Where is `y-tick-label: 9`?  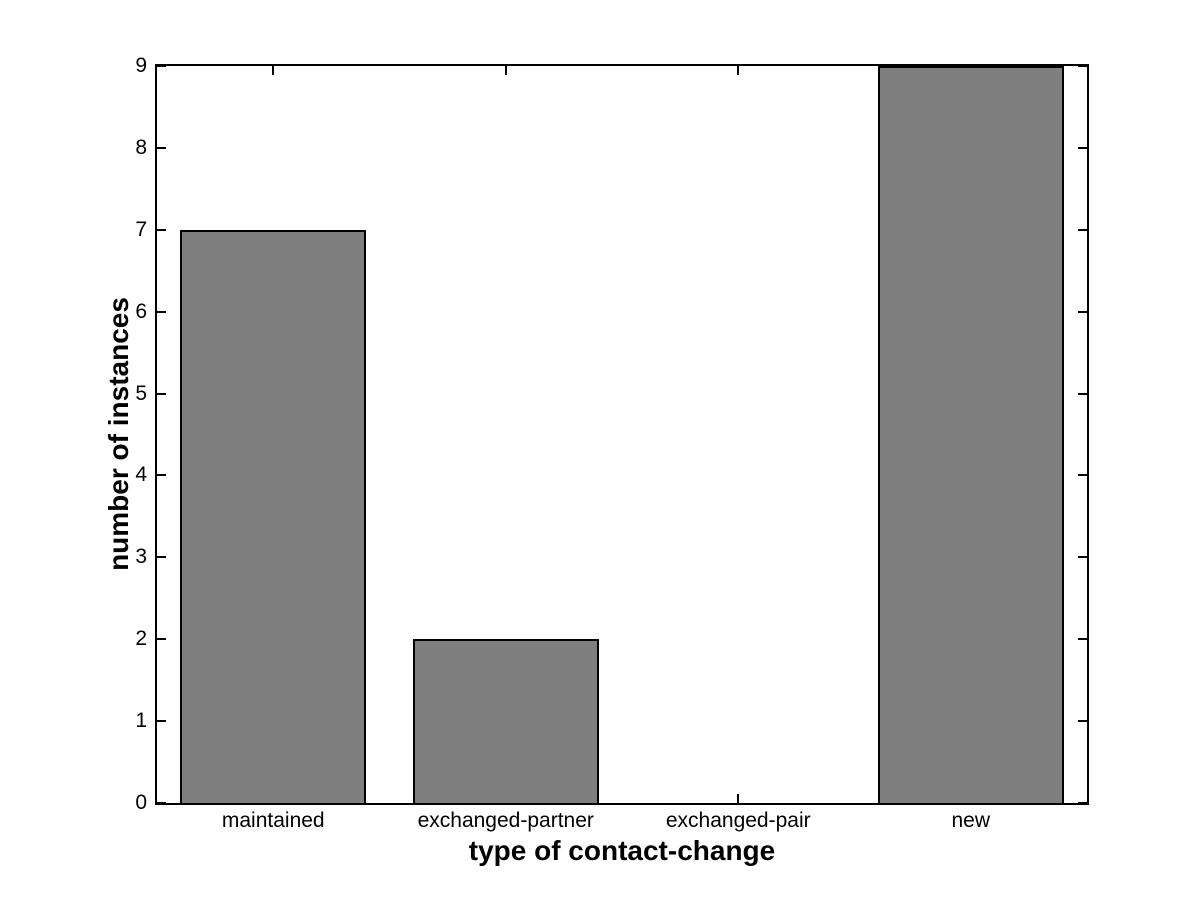
y-tick-label: 9 is located at coordinates (141, 65).